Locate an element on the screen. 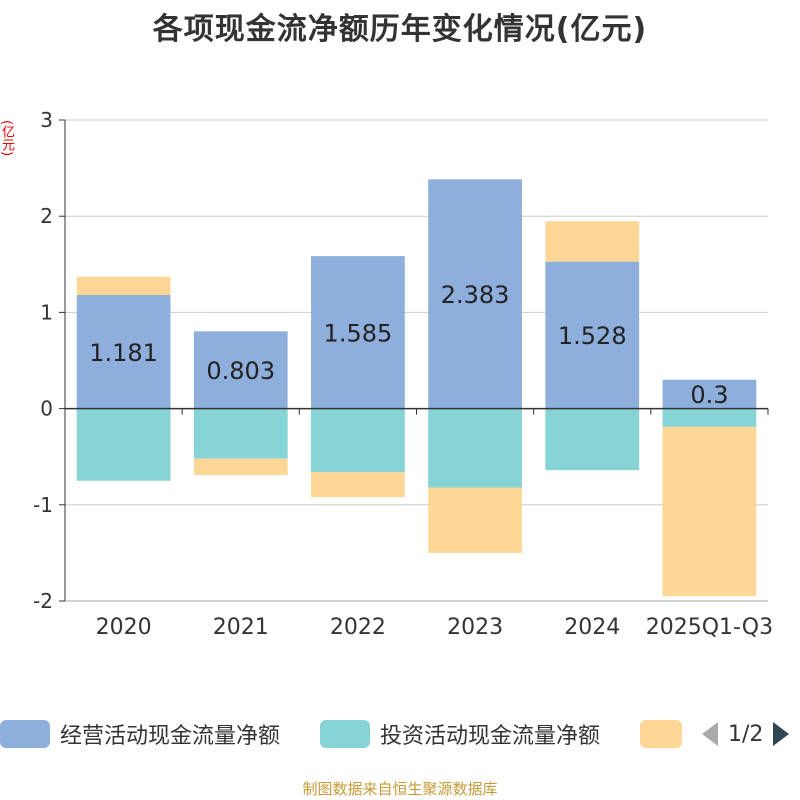  bar-value-label: 2.383 is located at coordinates (475, 295).